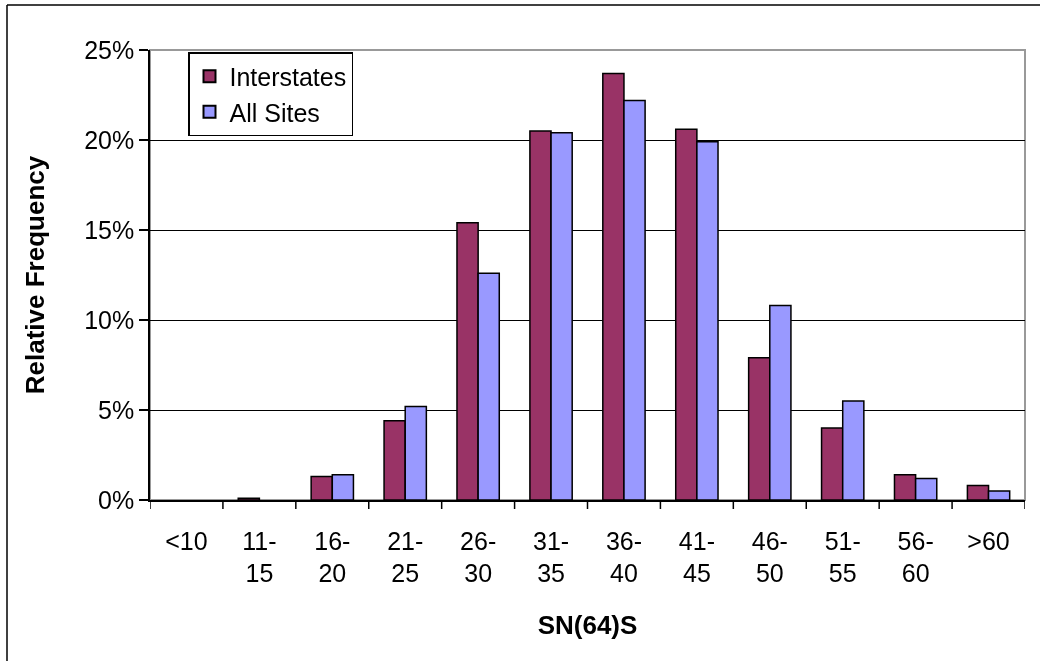 The height and width of the screenshot is (661, 1050). Describe the element at coordinates (274, 112) in the screenshot. I see `legend-label: All Sites` at that location.